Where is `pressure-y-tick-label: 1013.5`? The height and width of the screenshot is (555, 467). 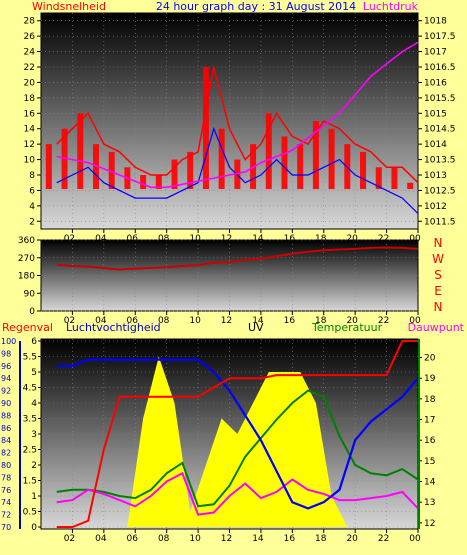
pressure-y-tick-label: 1013.5 is located at coordinates (440, 161).